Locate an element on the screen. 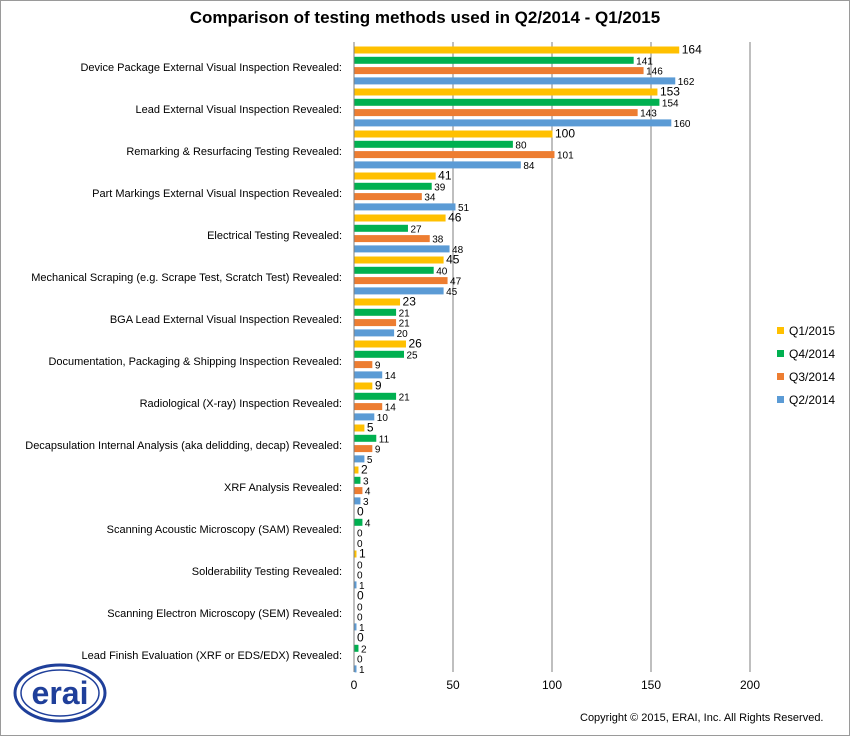 This screenshot has width=850, height=736. data-label: 146 is located at coordinates (654, 72).